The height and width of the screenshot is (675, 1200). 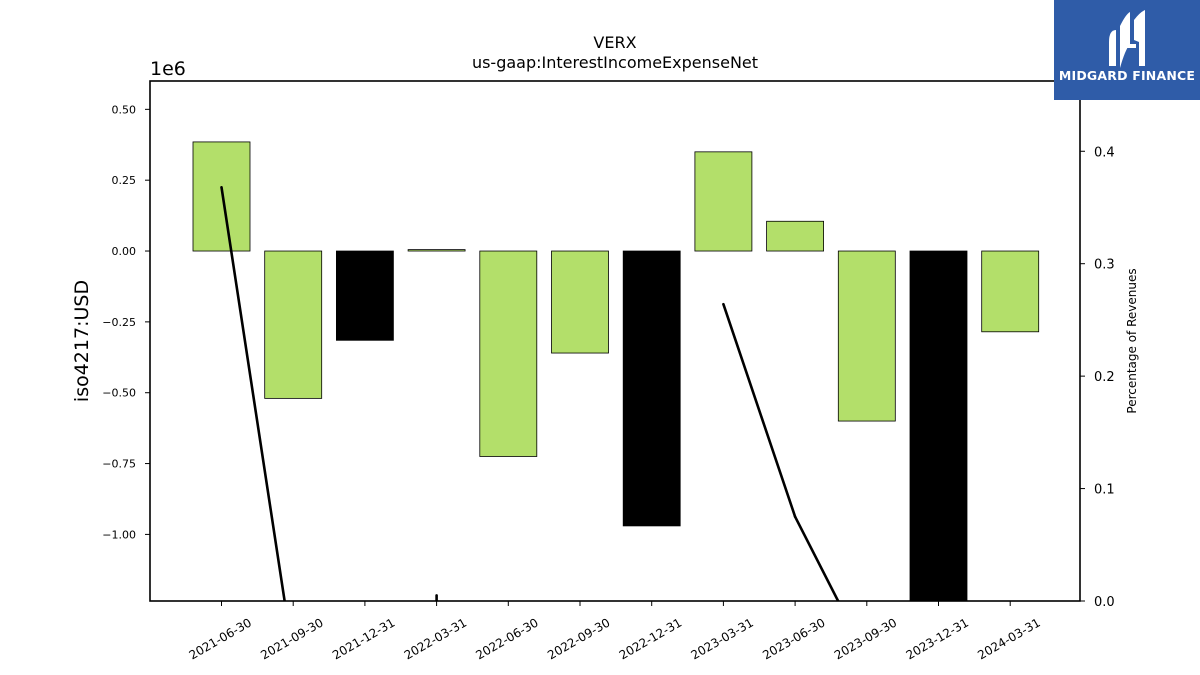 What do you see at coordinates (615, 62) in the screenshot?
I see `chart-subtitle: us-gaap:InterestIncomeExpenseNet` at bounding box center [615, 62].